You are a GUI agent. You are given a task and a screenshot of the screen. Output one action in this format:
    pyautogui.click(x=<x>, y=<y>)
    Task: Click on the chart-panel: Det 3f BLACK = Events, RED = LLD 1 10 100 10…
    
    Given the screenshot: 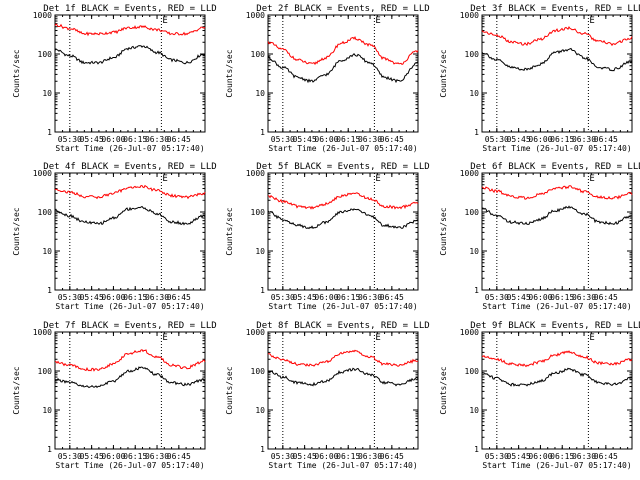 What is the action you would take?
    pyautogui.click(x=539, y=78)
    